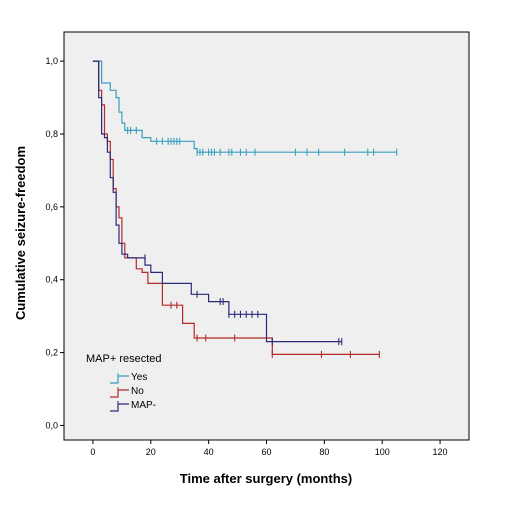  I want to click on legend-label-no: No, so click(137, 391).